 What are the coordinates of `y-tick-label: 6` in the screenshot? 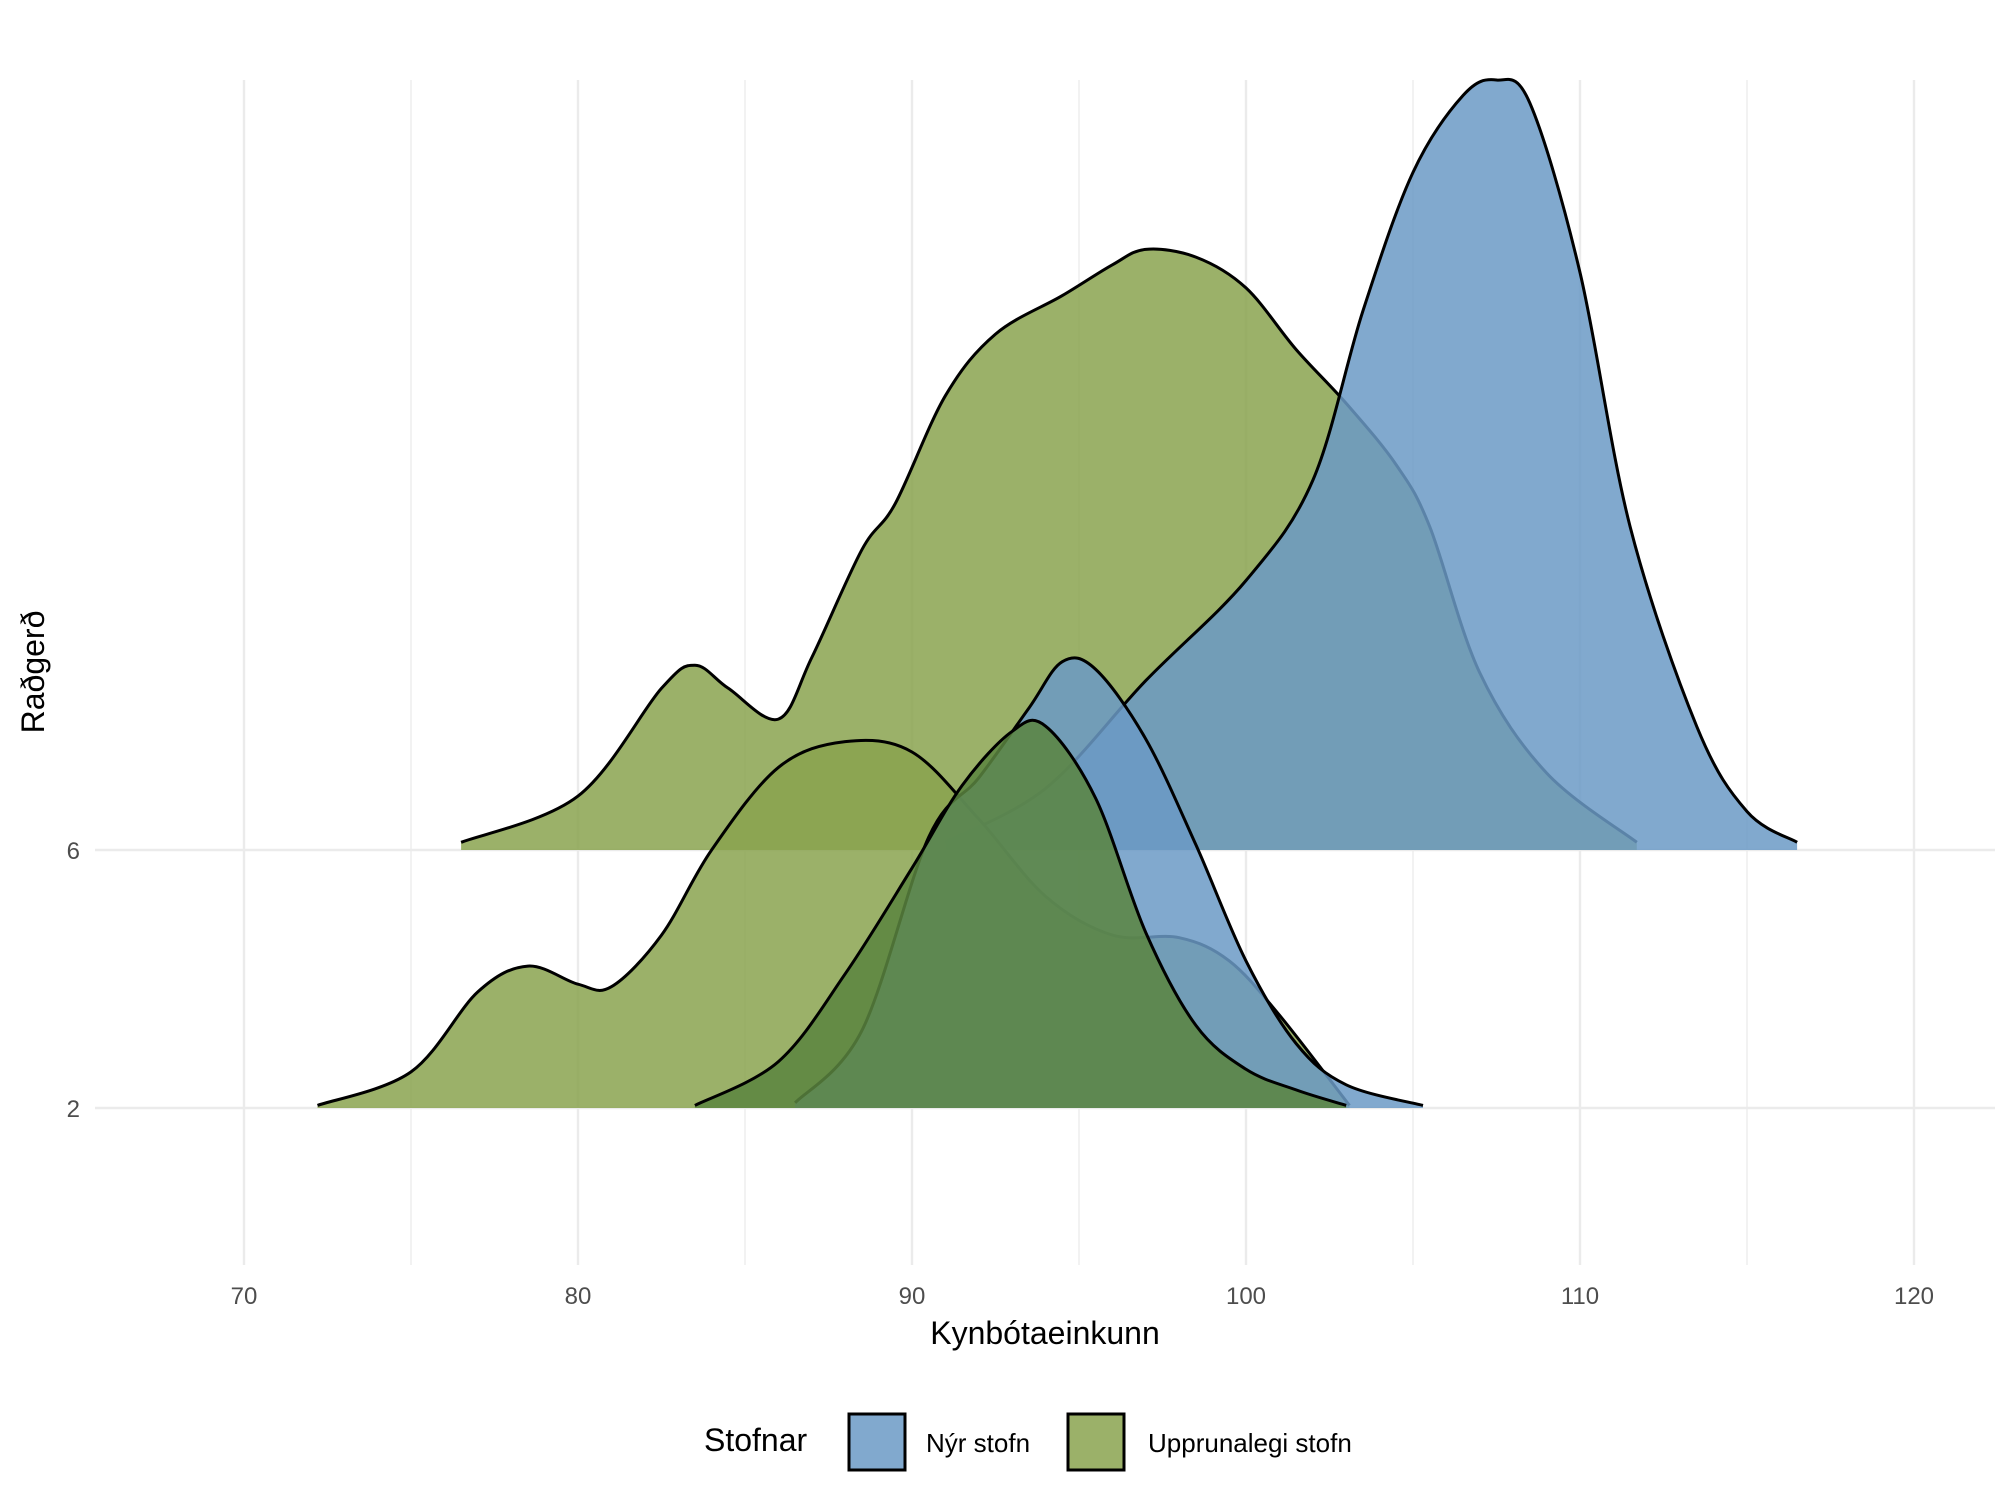 It's located at (73, 851).